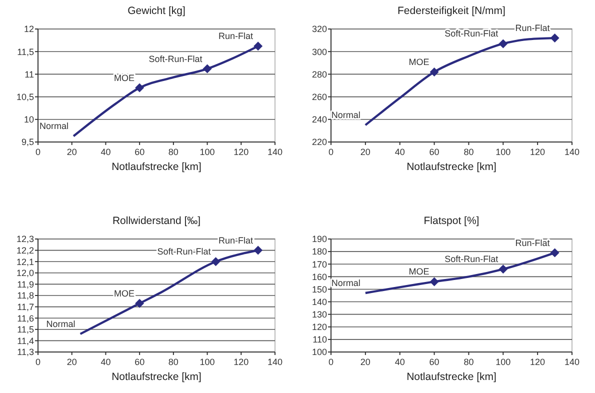 The height and width of the screenshot is (393, 595). Describe the element at coordinates (25, 307) in the screenshot. I see `y-tick-label: 11,7` at that location.